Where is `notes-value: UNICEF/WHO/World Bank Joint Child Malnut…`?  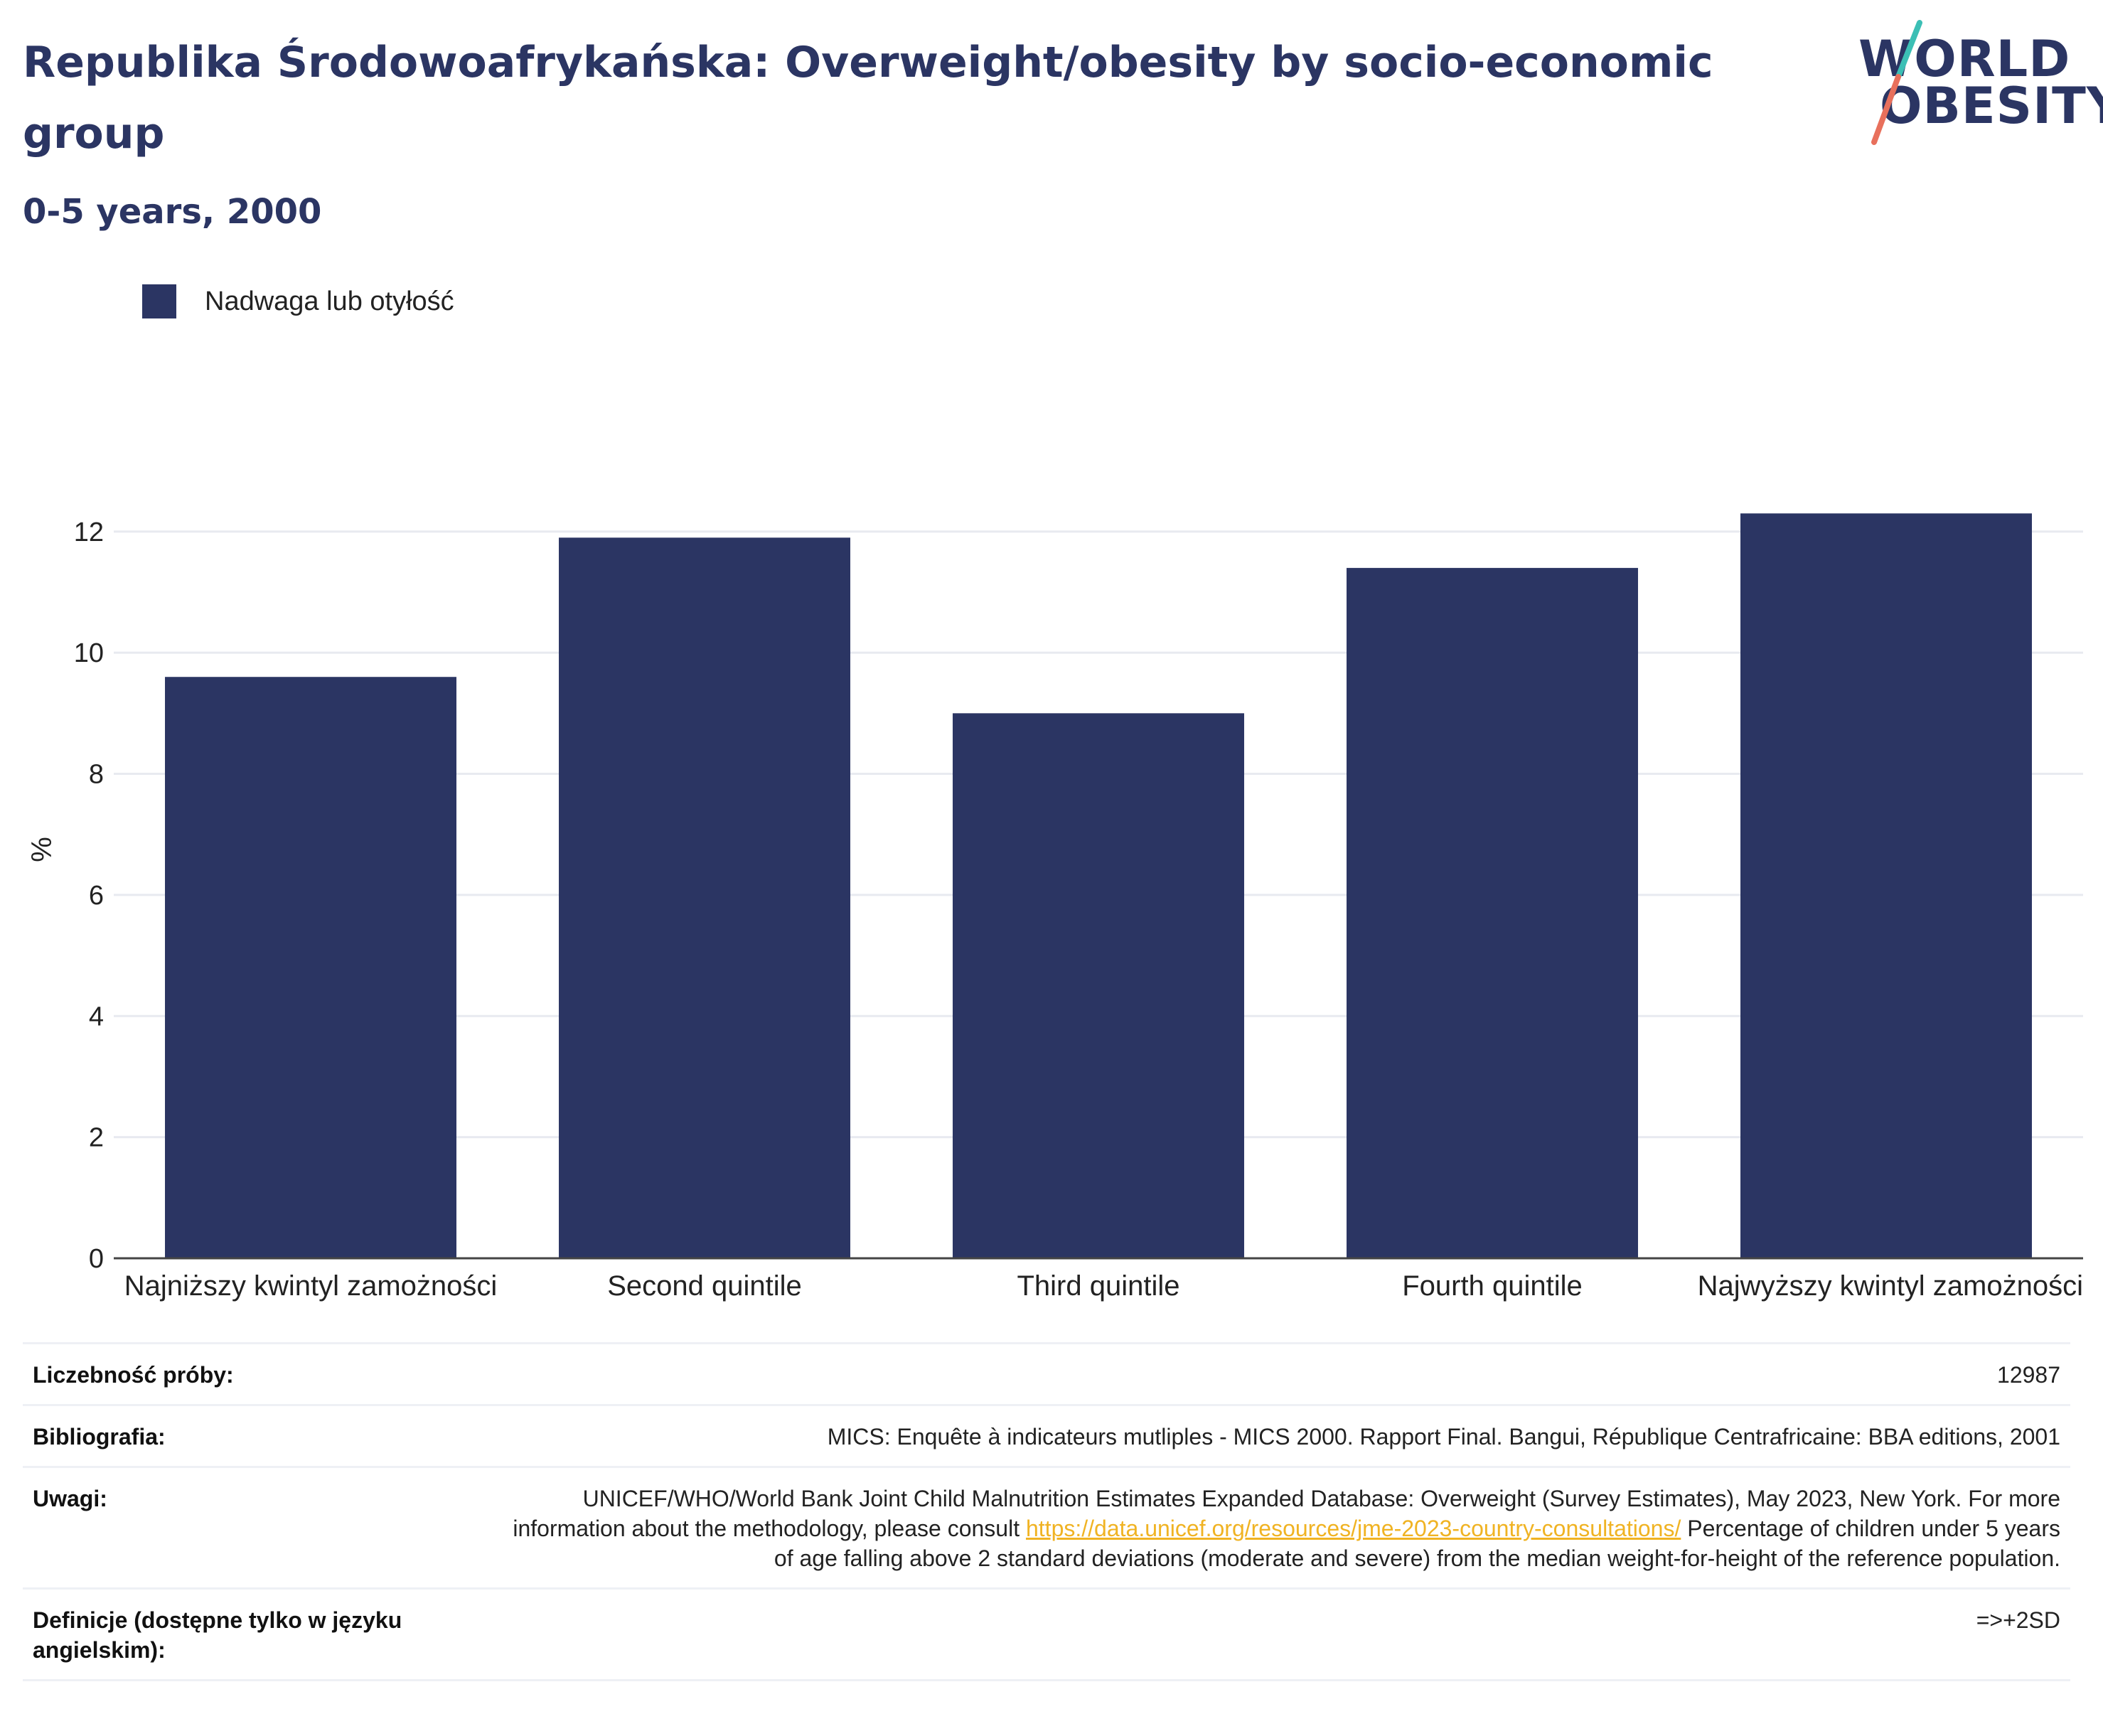
notes-value: UNICEF/WHO/World Bank Joint Child Malnut… is located at coordinates (1278, 1528).